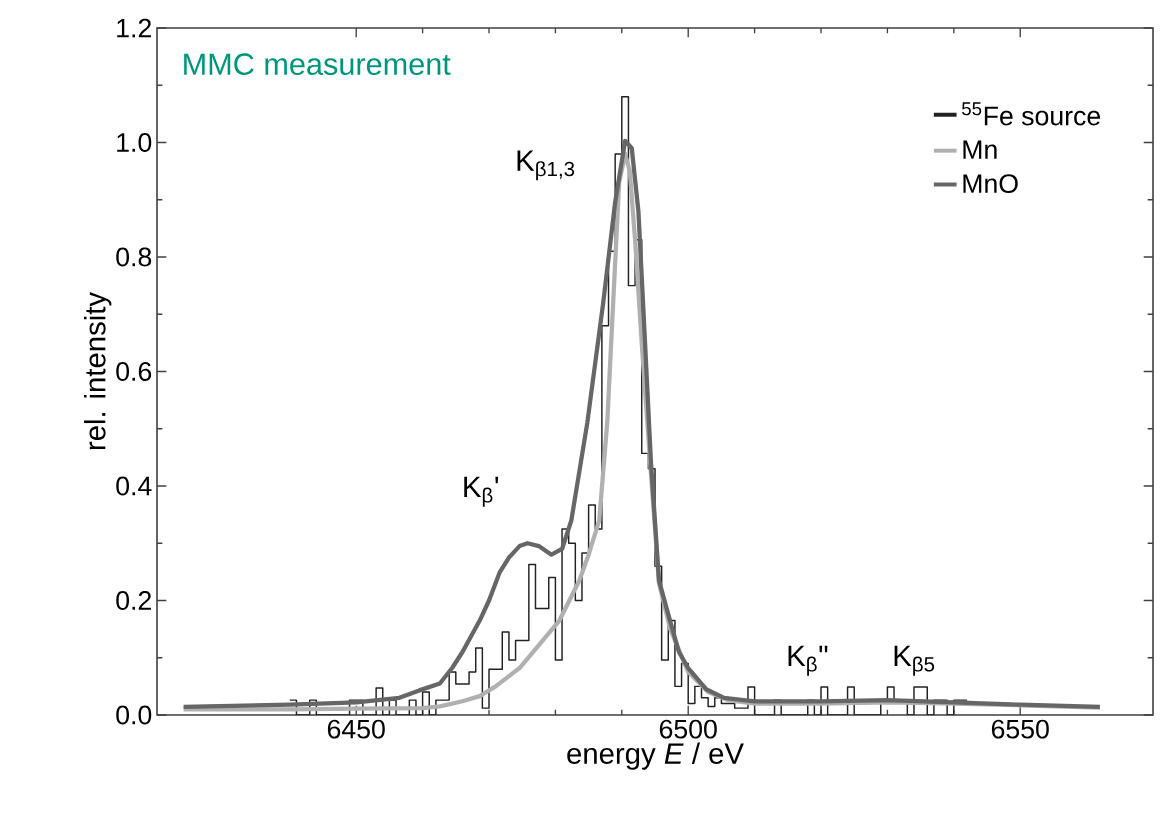  Describe the element at coordinates (1031, 114) in the screenshot. I see `legend-label: $^{55}$Fe source` at that location.